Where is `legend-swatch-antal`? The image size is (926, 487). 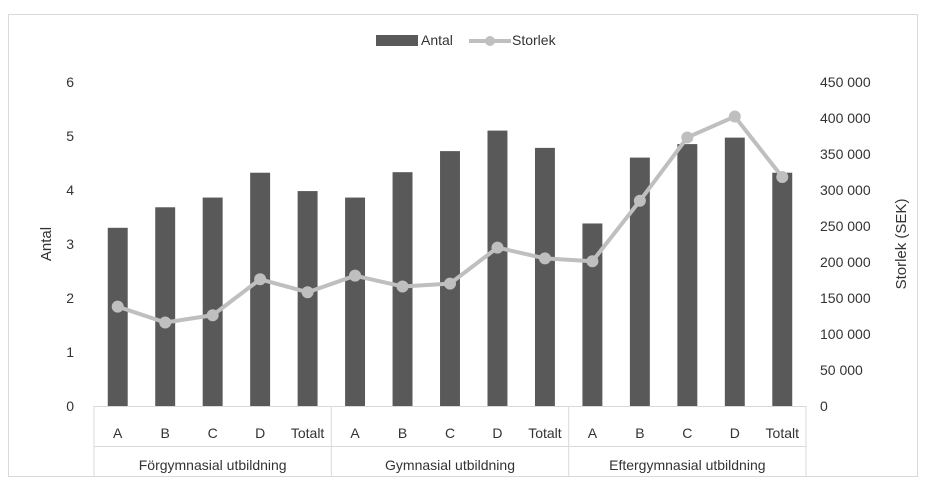
legend-swatch-antal is located at coordinates (397, 40).